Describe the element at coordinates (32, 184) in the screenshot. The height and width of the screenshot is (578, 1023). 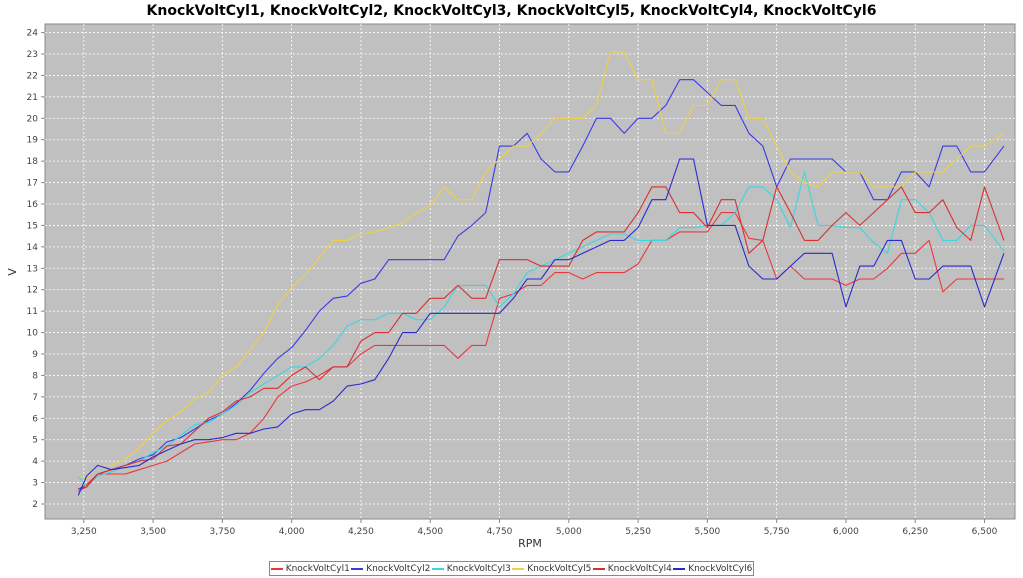
I see `y-tick-label: 17` at that location.